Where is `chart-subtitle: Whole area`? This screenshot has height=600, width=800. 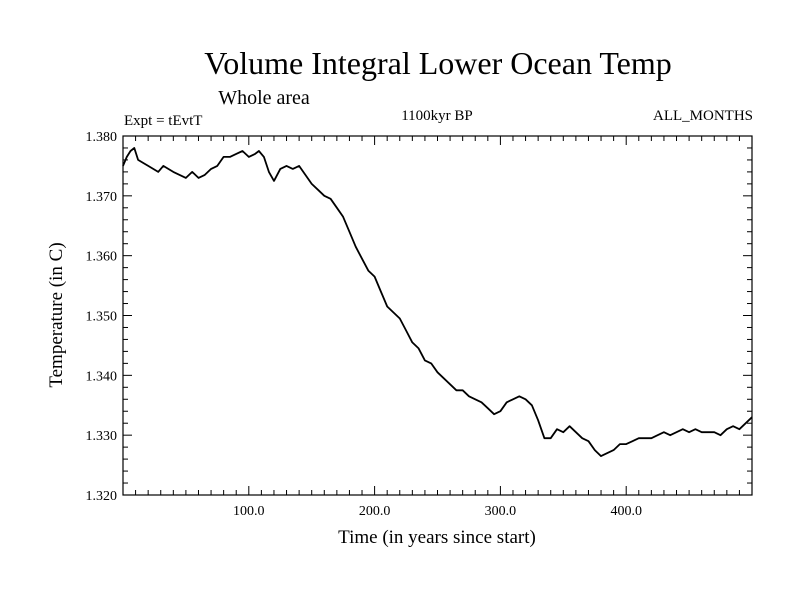 chart-subtitle: Whole area is located at coordinates (264, 98).